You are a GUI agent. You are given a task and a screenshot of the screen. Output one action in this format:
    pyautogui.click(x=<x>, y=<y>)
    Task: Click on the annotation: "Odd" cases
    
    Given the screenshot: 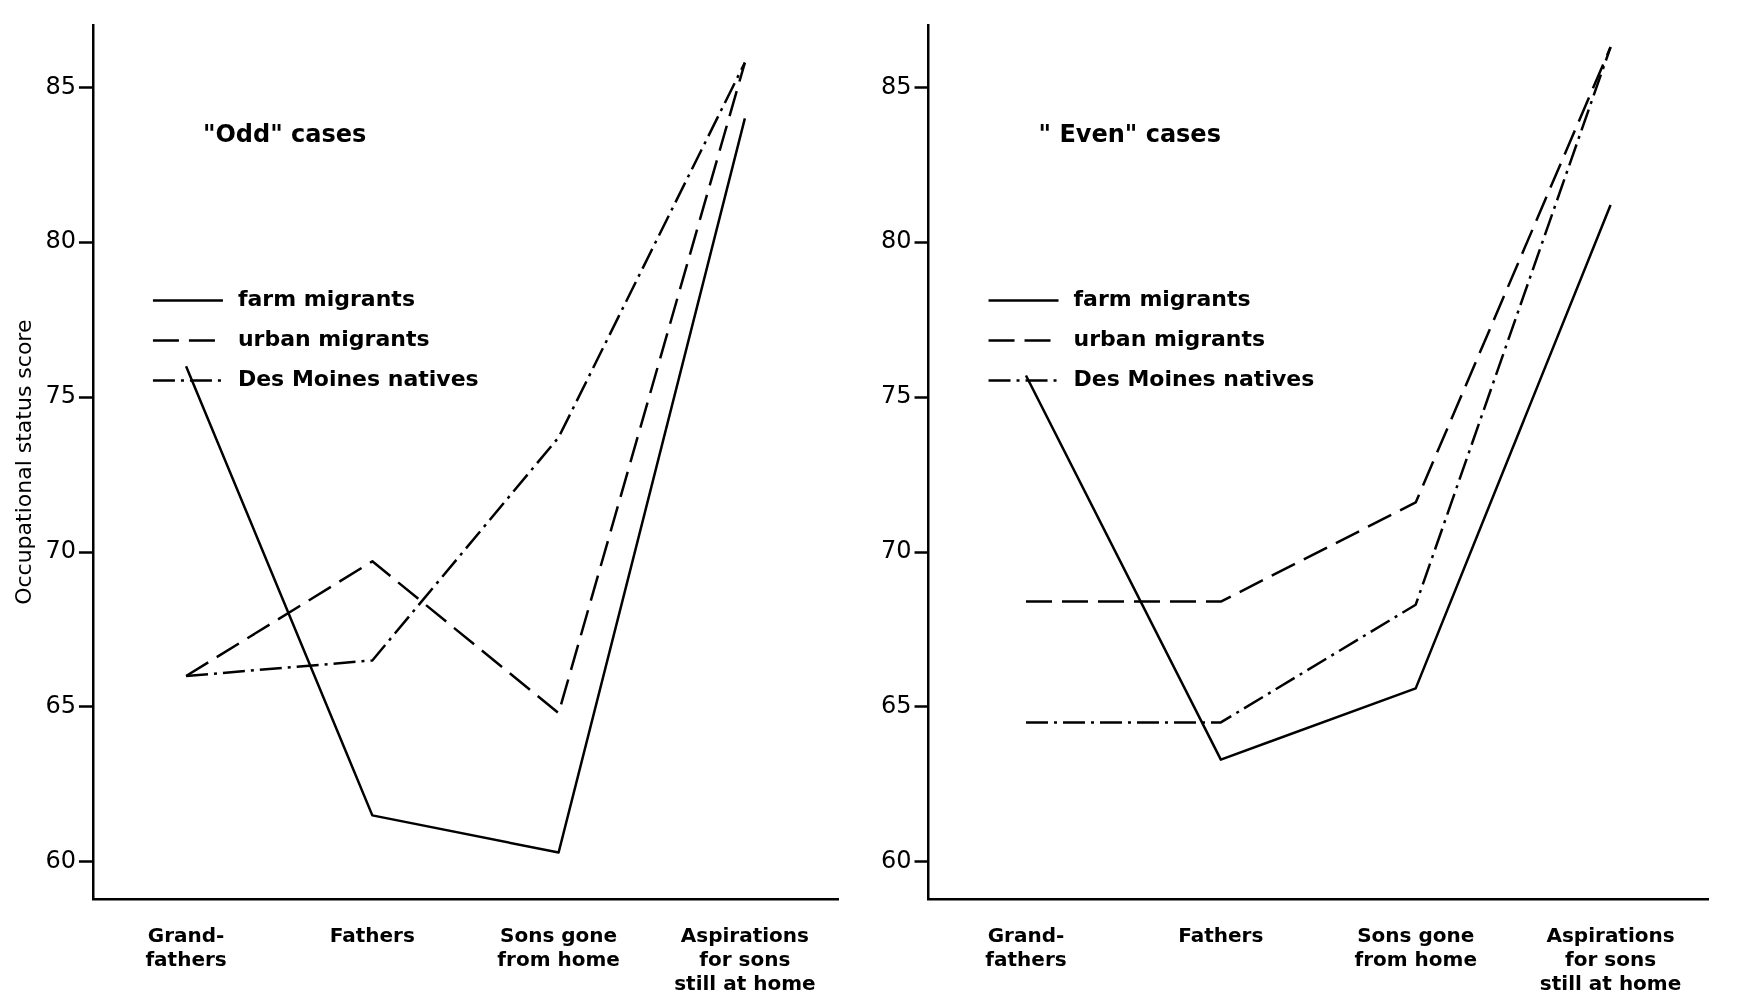 What is the action you would take?
    pyautogui.click(x=284, y=133)
    